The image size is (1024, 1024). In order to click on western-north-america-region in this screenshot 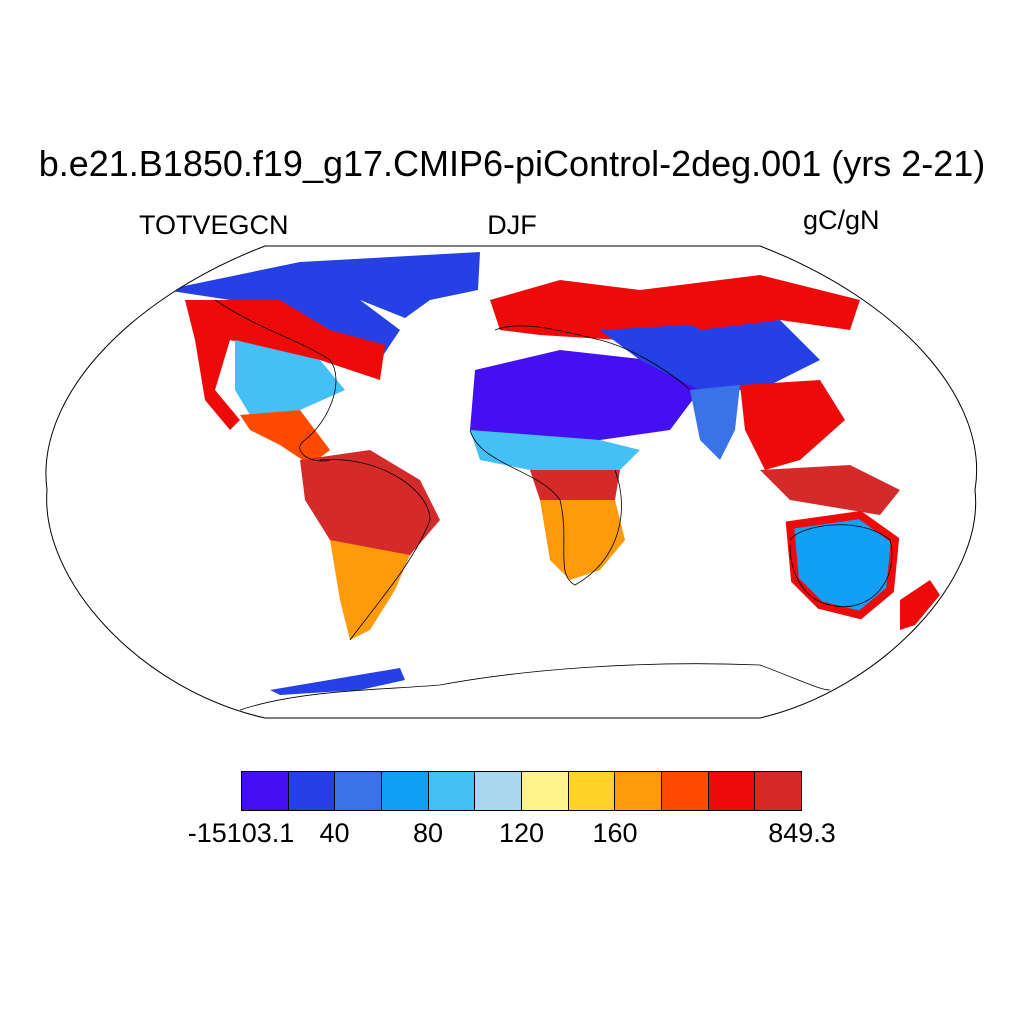, I will do `click(285, 365)`.